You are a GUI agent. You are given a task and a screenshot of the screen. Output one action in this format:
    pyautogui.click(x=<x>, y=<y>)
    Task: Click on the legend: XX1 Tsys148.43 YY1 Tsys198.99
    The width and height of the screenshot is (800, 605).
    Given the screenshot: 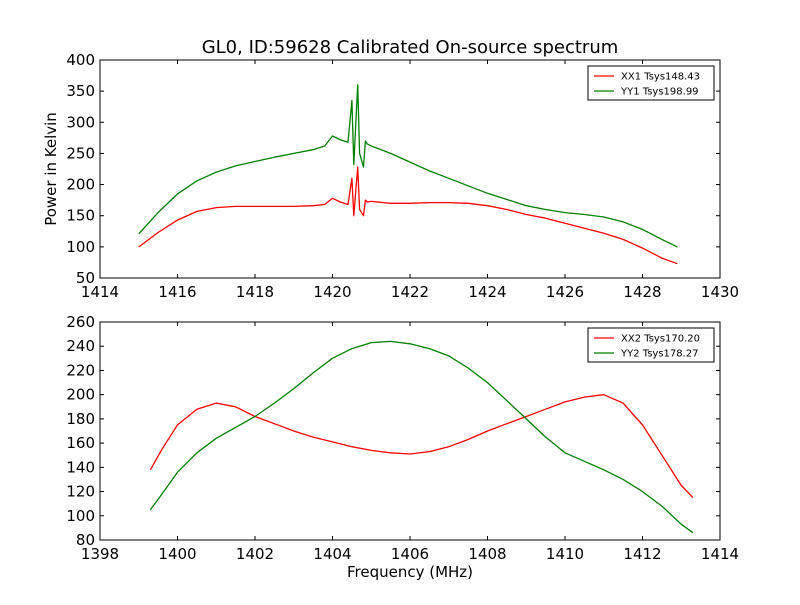 What is the action you would take?
    pyautogui.click(x=651, y=83)
    